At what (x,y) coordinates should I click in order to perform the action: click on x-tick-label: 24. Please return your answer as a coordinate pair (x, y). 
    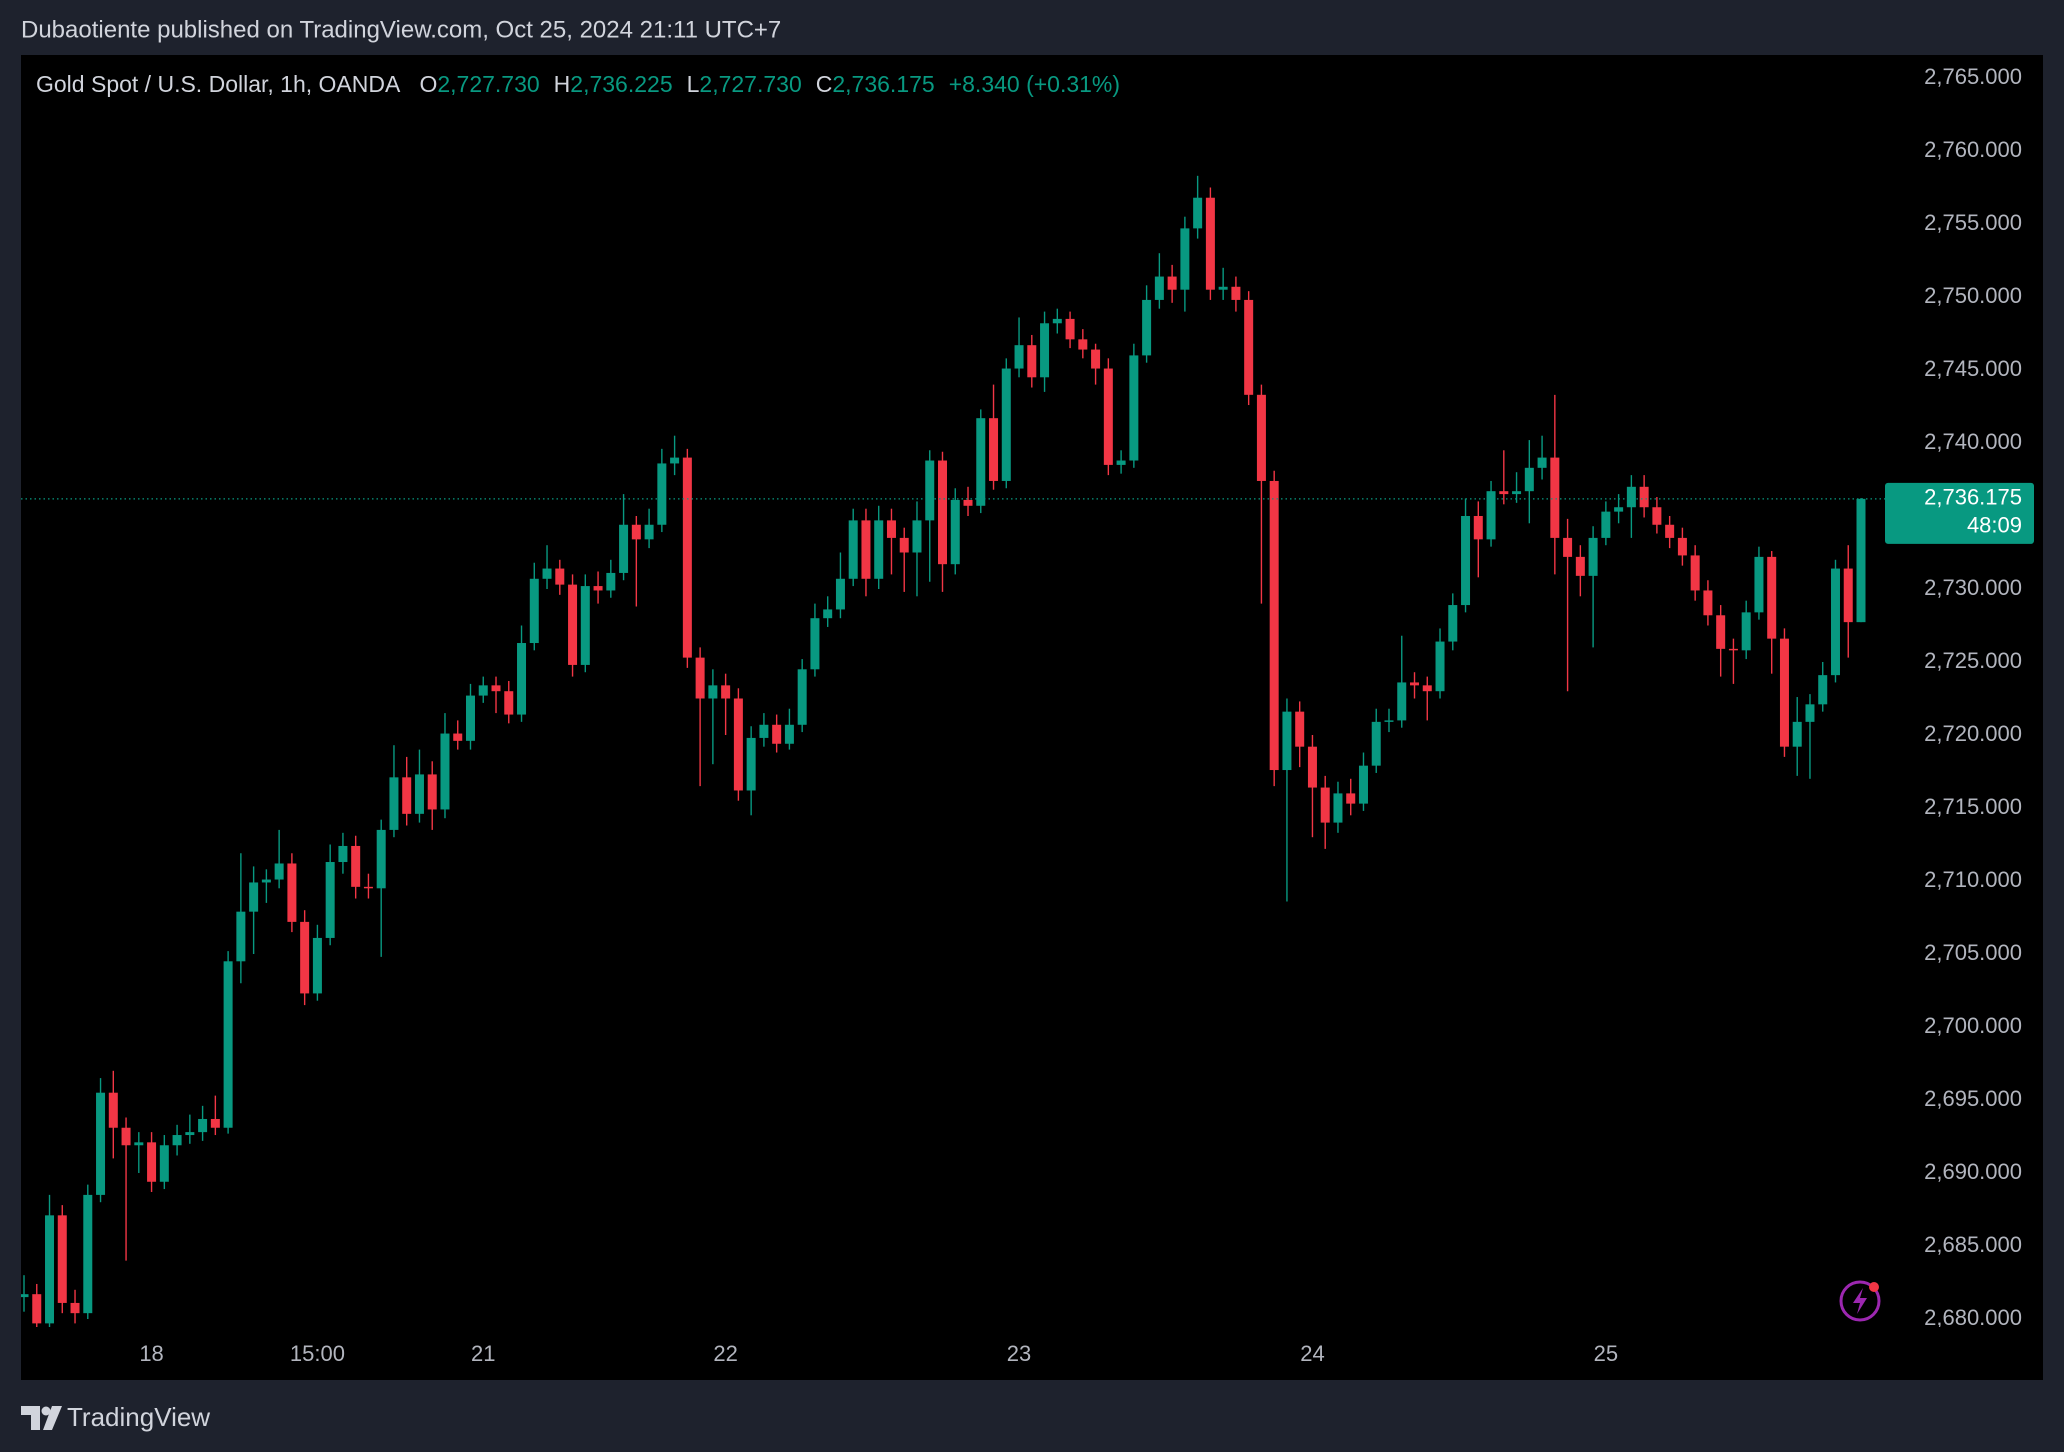
    Looking at the image, I should click on (1312, 1353).